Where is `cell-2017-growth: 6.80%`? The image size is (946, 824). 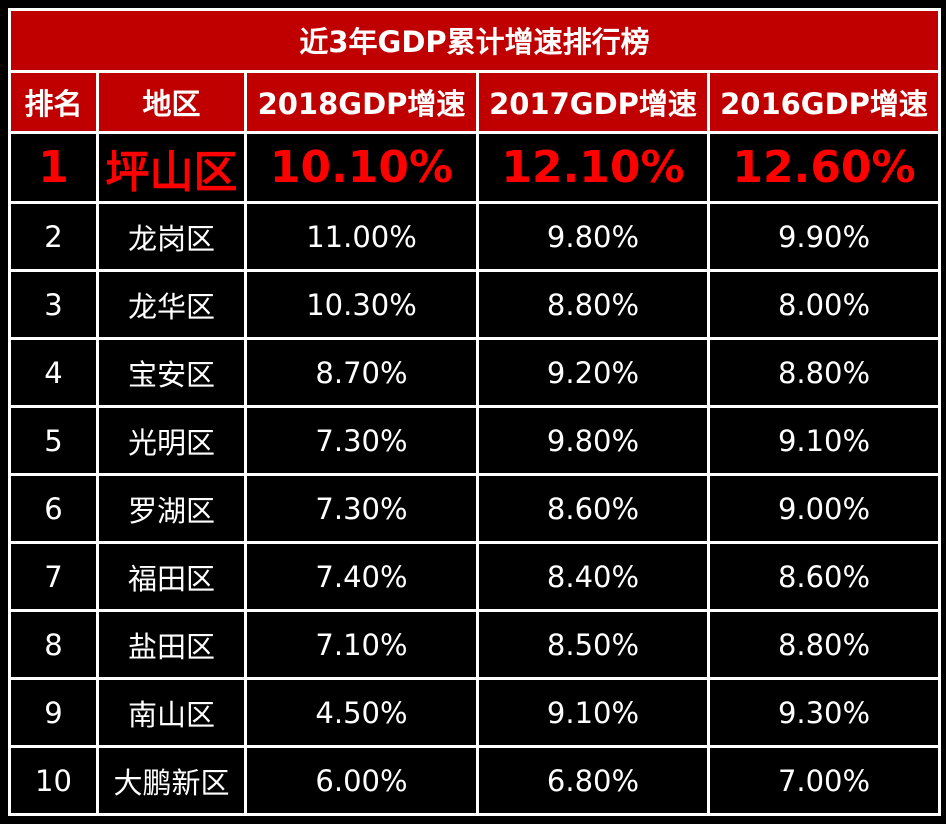
cell-2017-growth: 6.80% is located at coordinates (593, 780).